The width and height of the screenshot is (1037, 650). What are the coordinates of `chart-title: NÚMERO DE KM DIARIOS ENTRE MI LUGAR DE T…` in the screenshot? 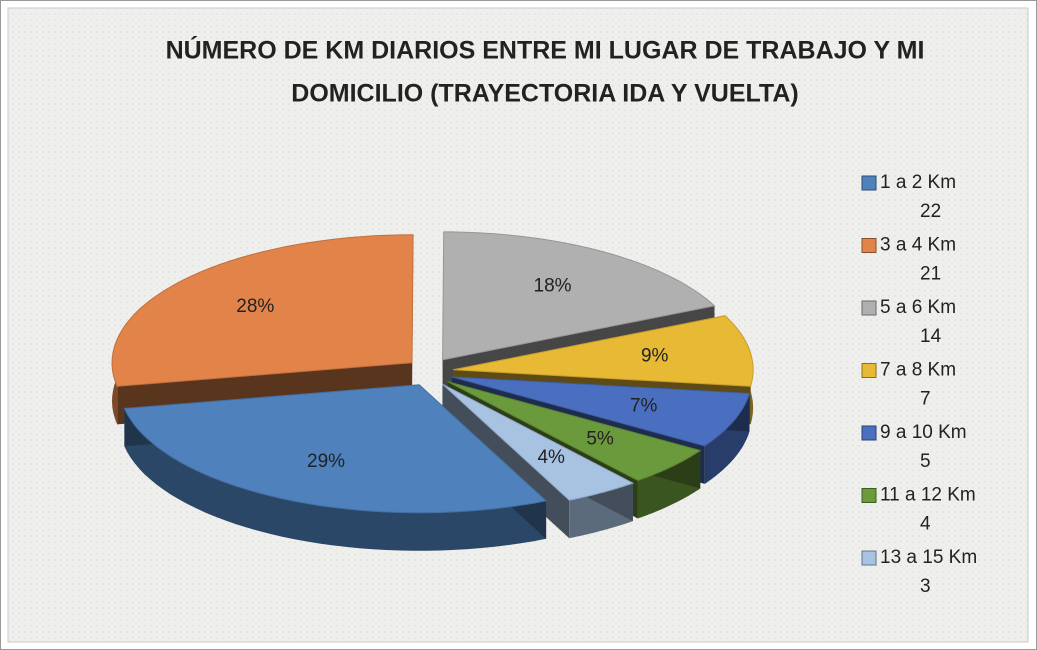 It's located at (545, 50).